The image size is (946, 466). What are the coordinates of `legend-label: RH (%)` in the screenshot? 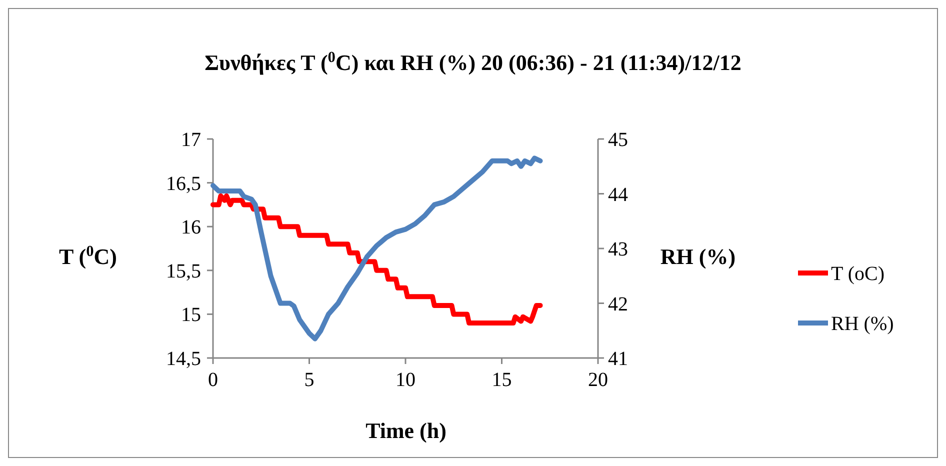 It's located at (862, 324).